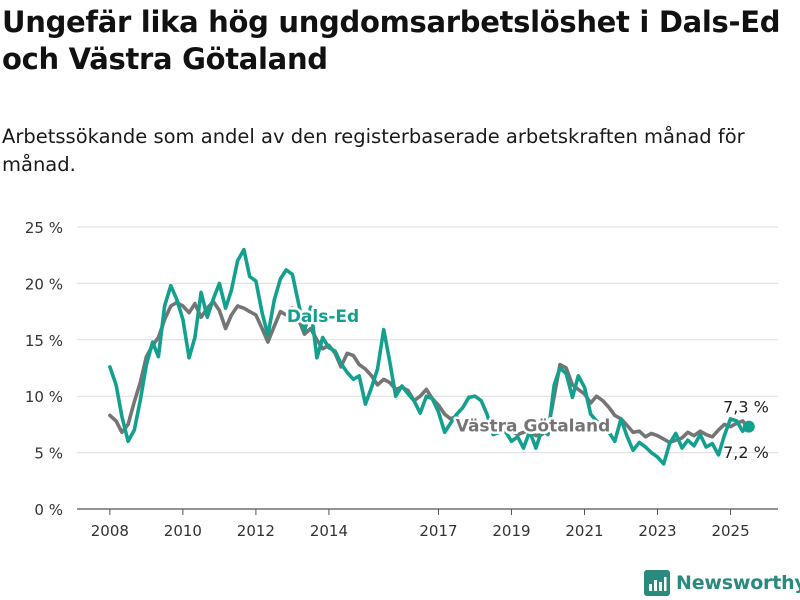 This screenshot has width=800, height=600. I want to click on series-end-dot, so click(748, 426).